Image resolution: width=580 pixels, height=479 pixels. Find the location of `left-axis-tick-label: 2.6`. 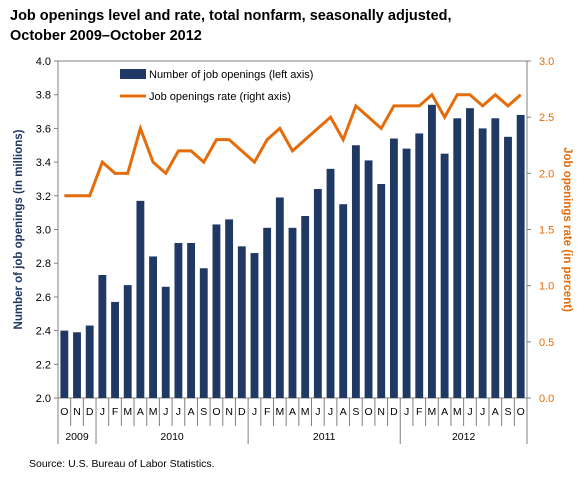

left-axis-tick-label: 2.6 is located at coordinates (43, 298).